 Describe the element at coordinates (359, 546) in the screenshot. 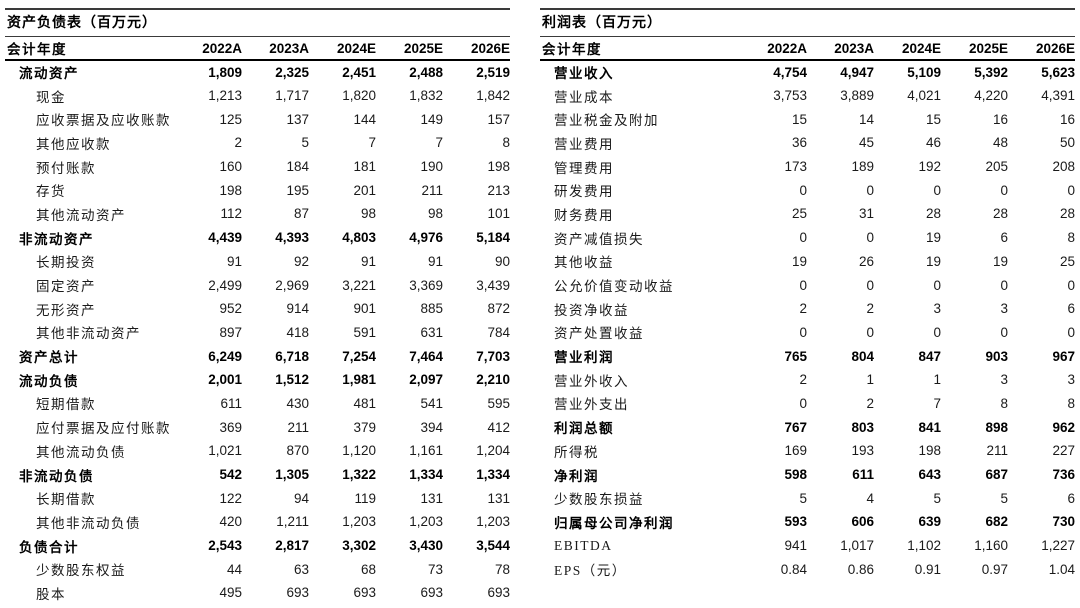

I see `cell-value: 3,302` at that location.